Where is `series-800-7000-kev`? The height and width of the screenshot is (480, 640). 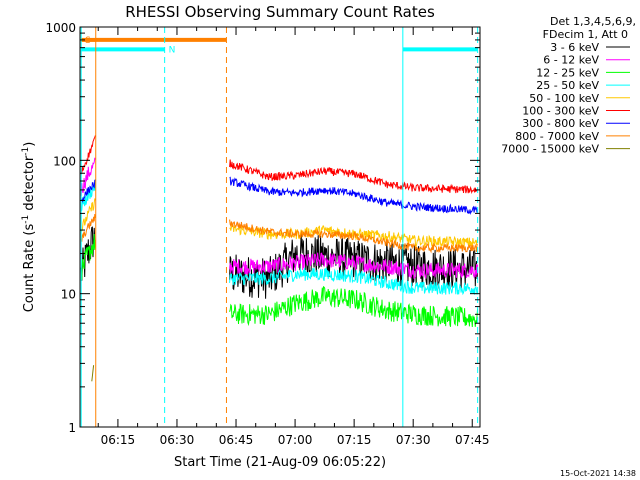 series-800-7000-kev is located at coordinates (279, 234).